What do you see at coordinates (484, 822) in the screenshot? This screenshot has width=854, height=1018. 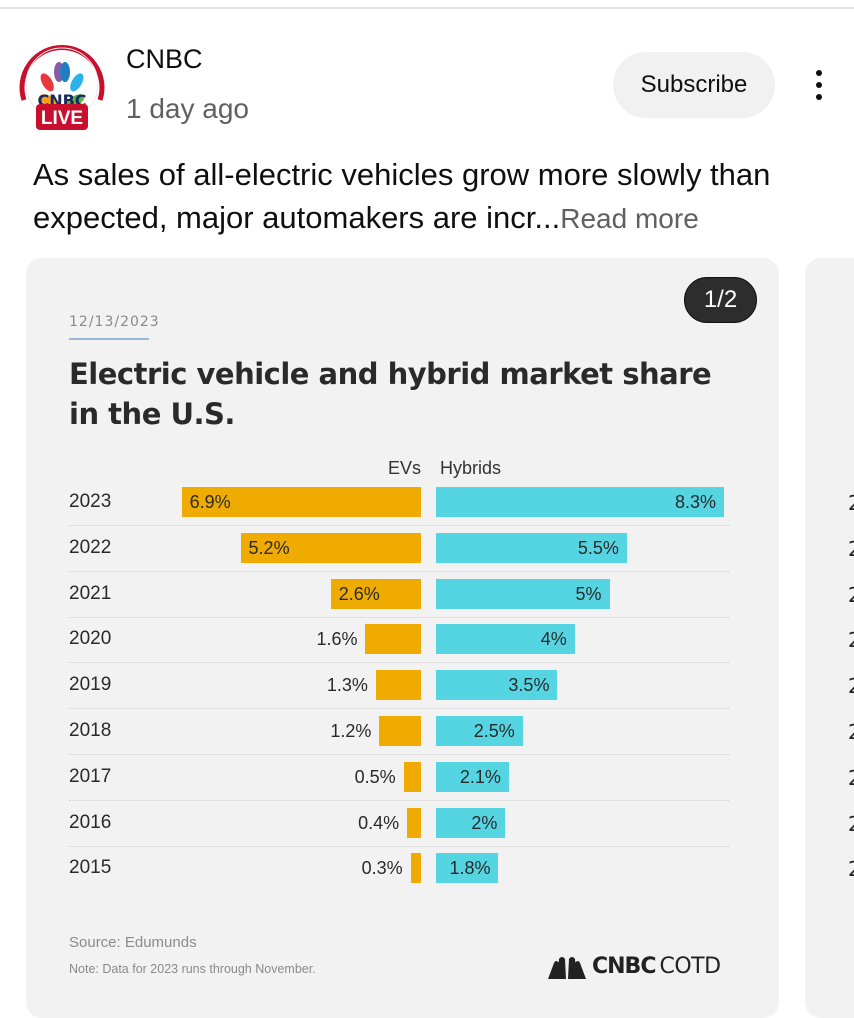 I see `hybrid-value-label: 2%` at bounding box center [484, 822].